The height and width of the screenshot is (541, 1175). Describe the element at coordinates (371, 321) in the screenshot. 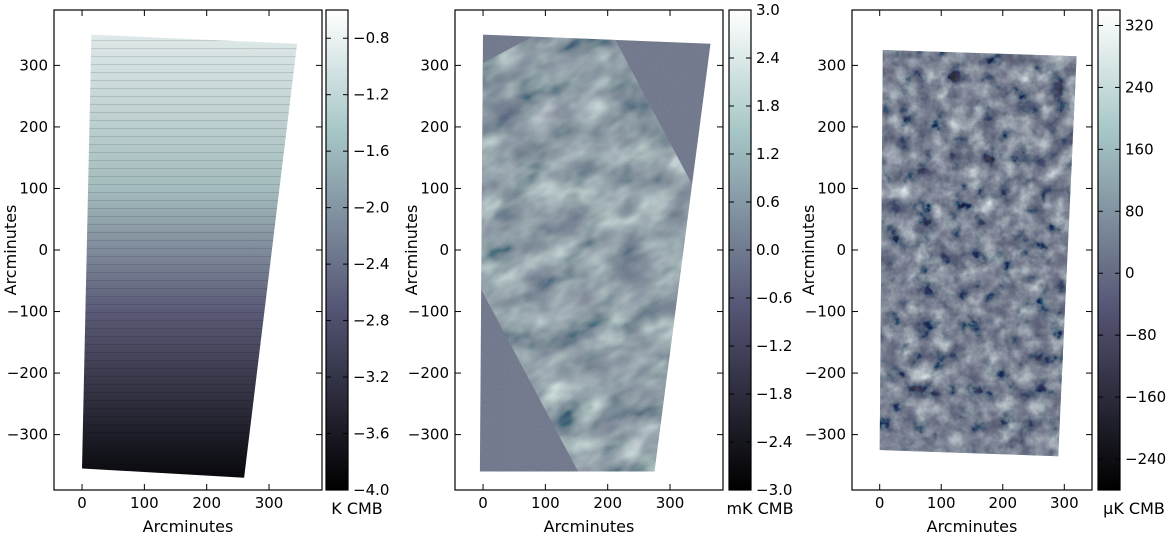

I see `colorbar-tick-label: −2.8` at that location.